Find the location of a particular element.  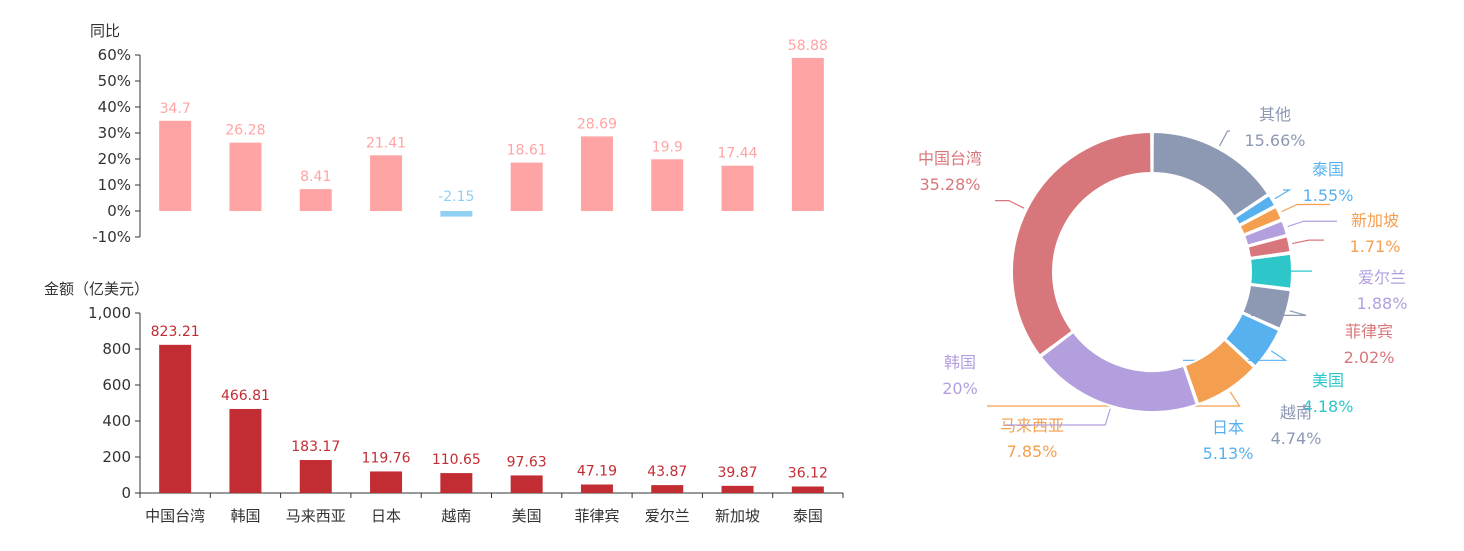

amount-data-label: 43.87 is located at coordinates (667, 472).